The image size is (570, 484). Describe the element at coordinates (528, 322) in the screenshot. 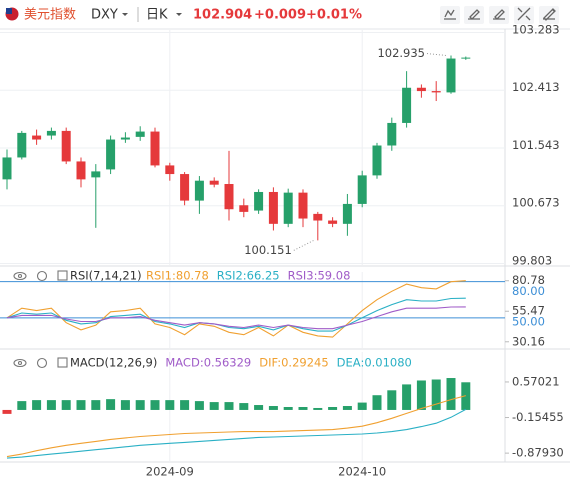

I see `reference-label: 50.00` at that location.